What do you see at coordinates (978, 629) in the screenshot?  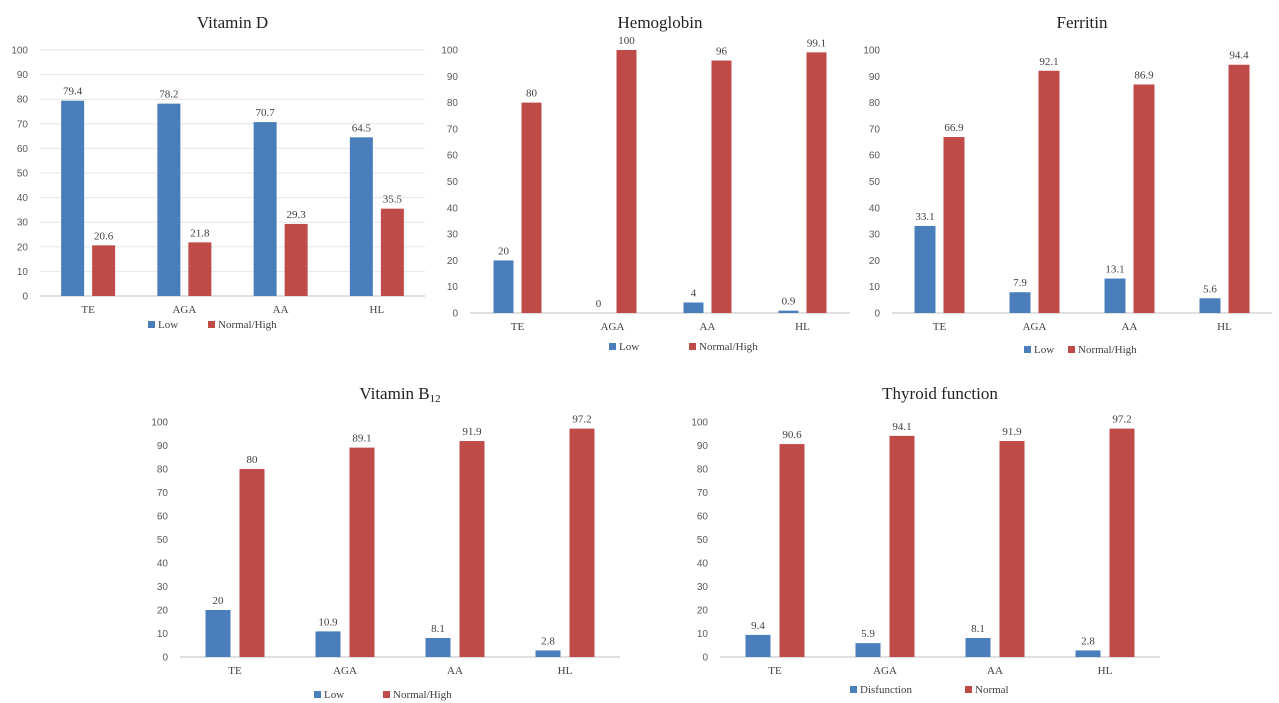 I see `data-label-disfunction-aa: 8.1` at bounding box center [978, 629].